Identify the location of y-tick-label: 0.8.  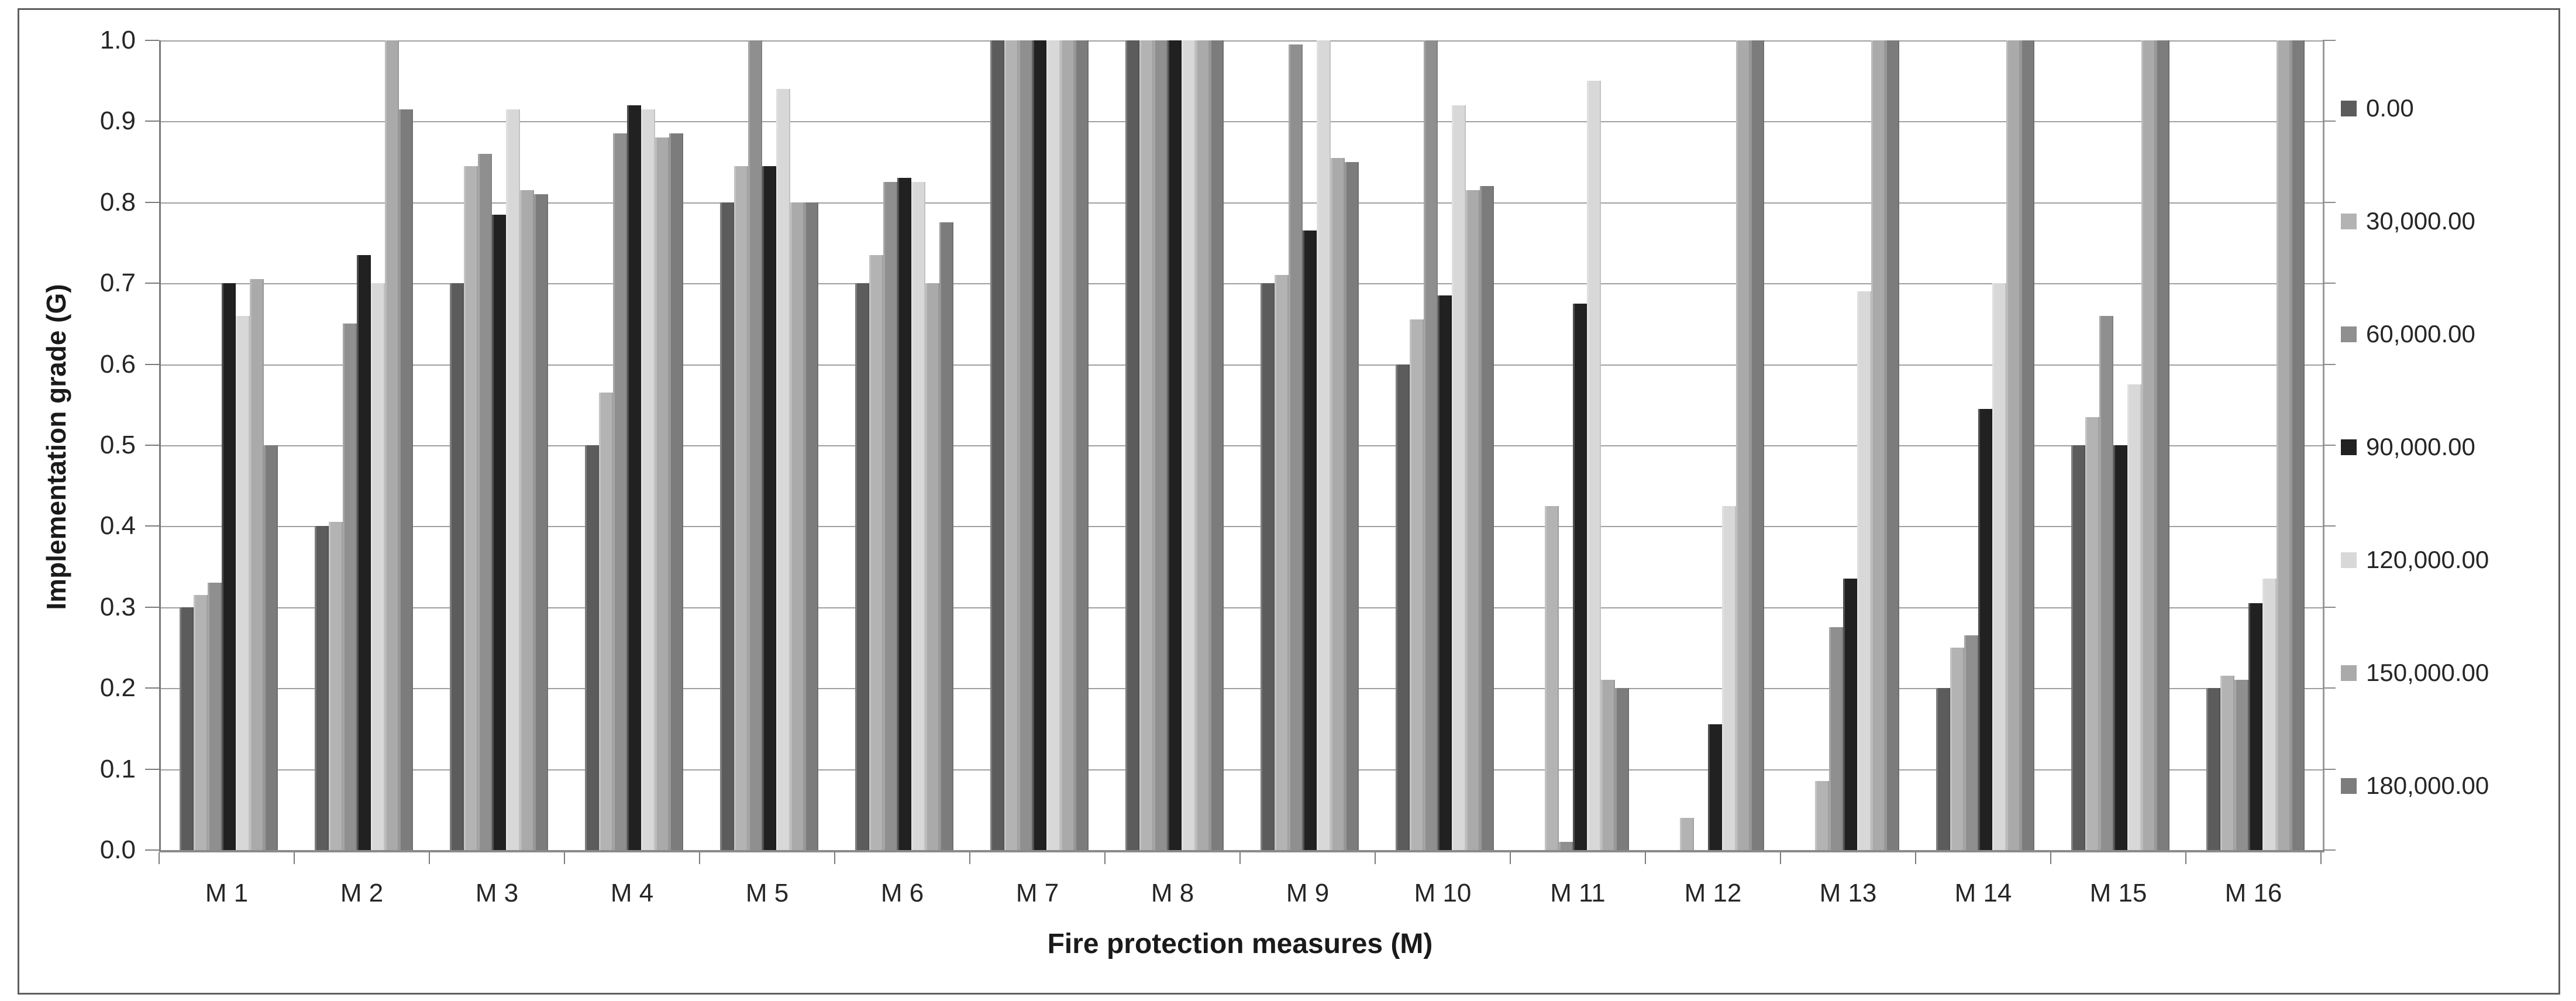
(117, 201).